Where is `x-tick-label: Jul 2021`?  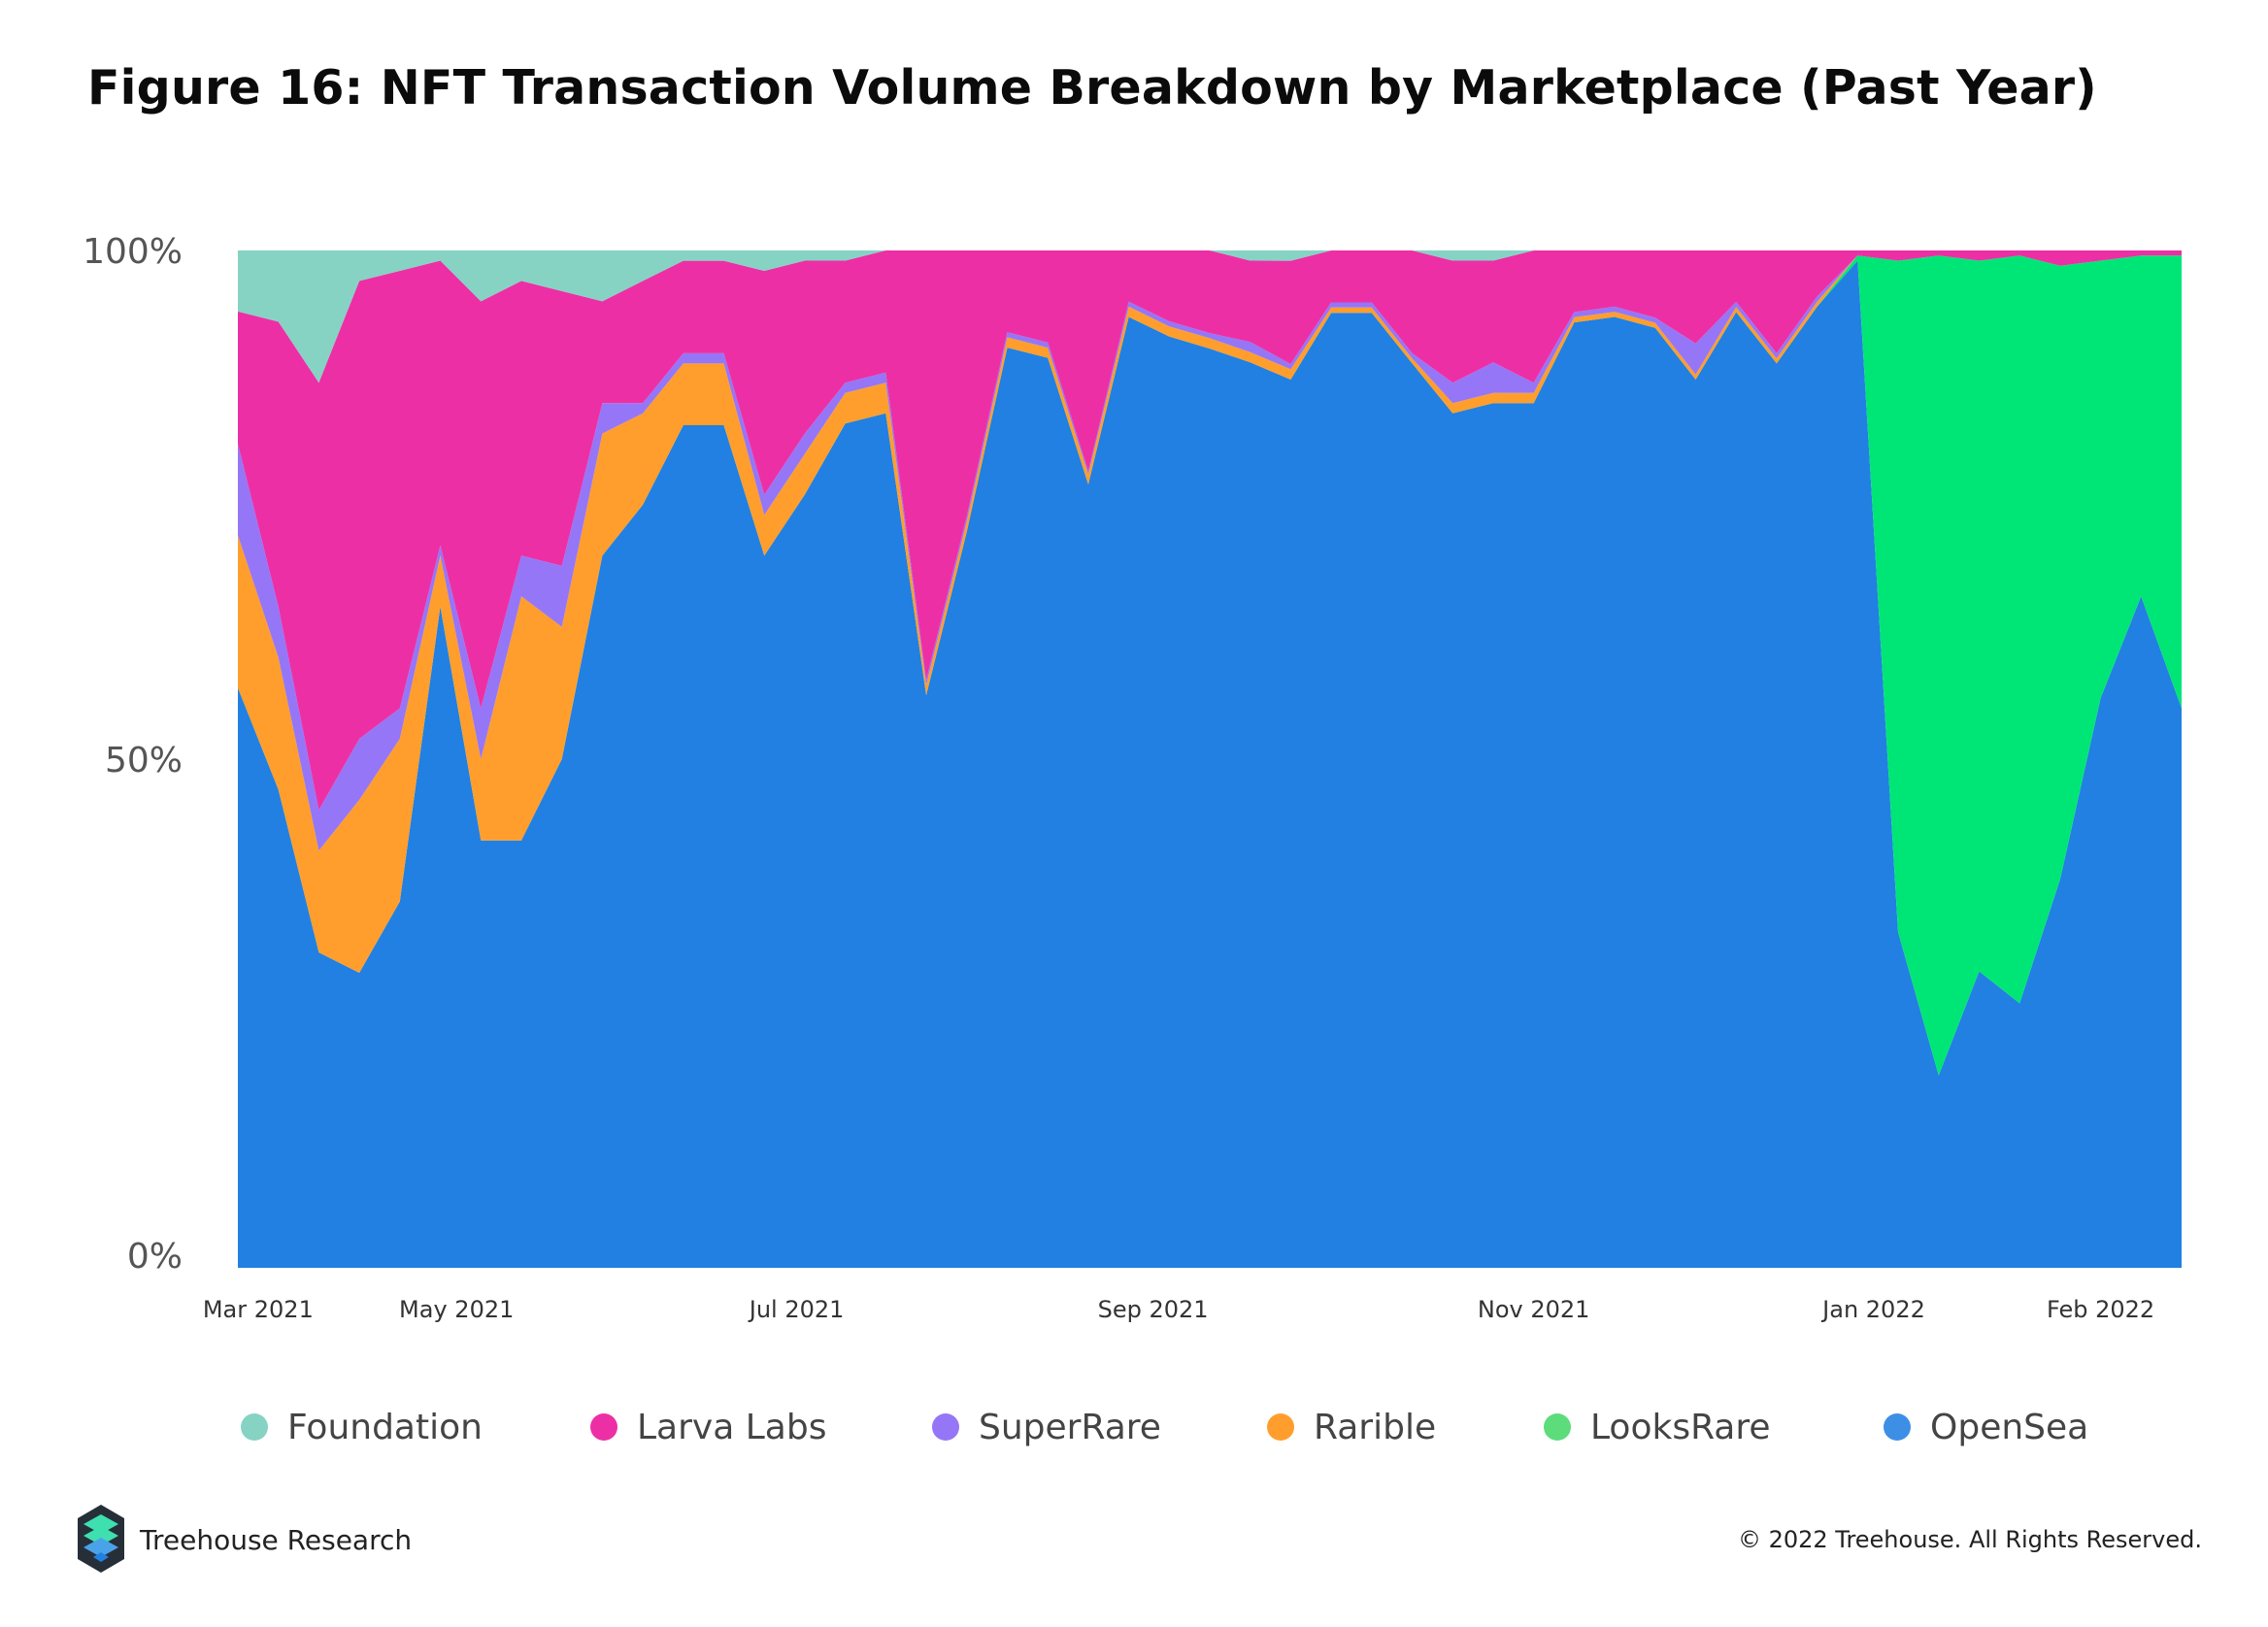 x-tick-label: Jul 2021 is located at coordinates (796, 1309).